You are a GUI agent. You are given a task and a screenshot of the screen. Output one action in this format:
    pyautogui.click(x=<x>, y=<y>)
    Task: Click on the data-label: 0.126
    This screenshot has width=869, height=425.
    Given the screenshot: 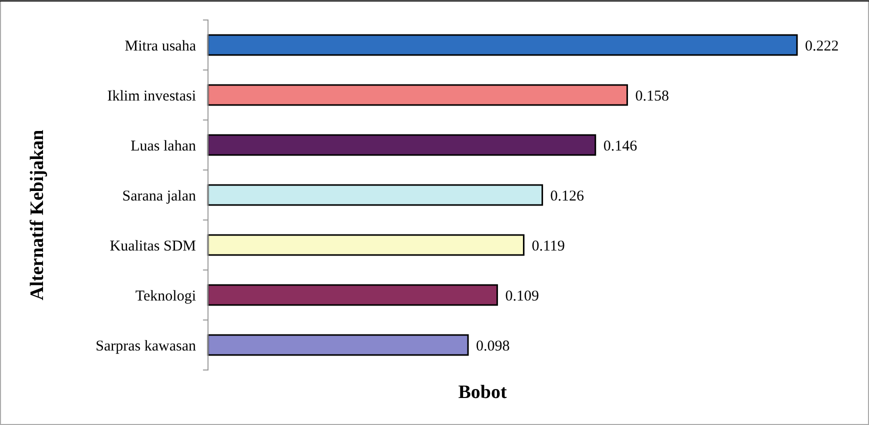 What is the action you would take?
    pyautogui.click(x=567, y=196)
    